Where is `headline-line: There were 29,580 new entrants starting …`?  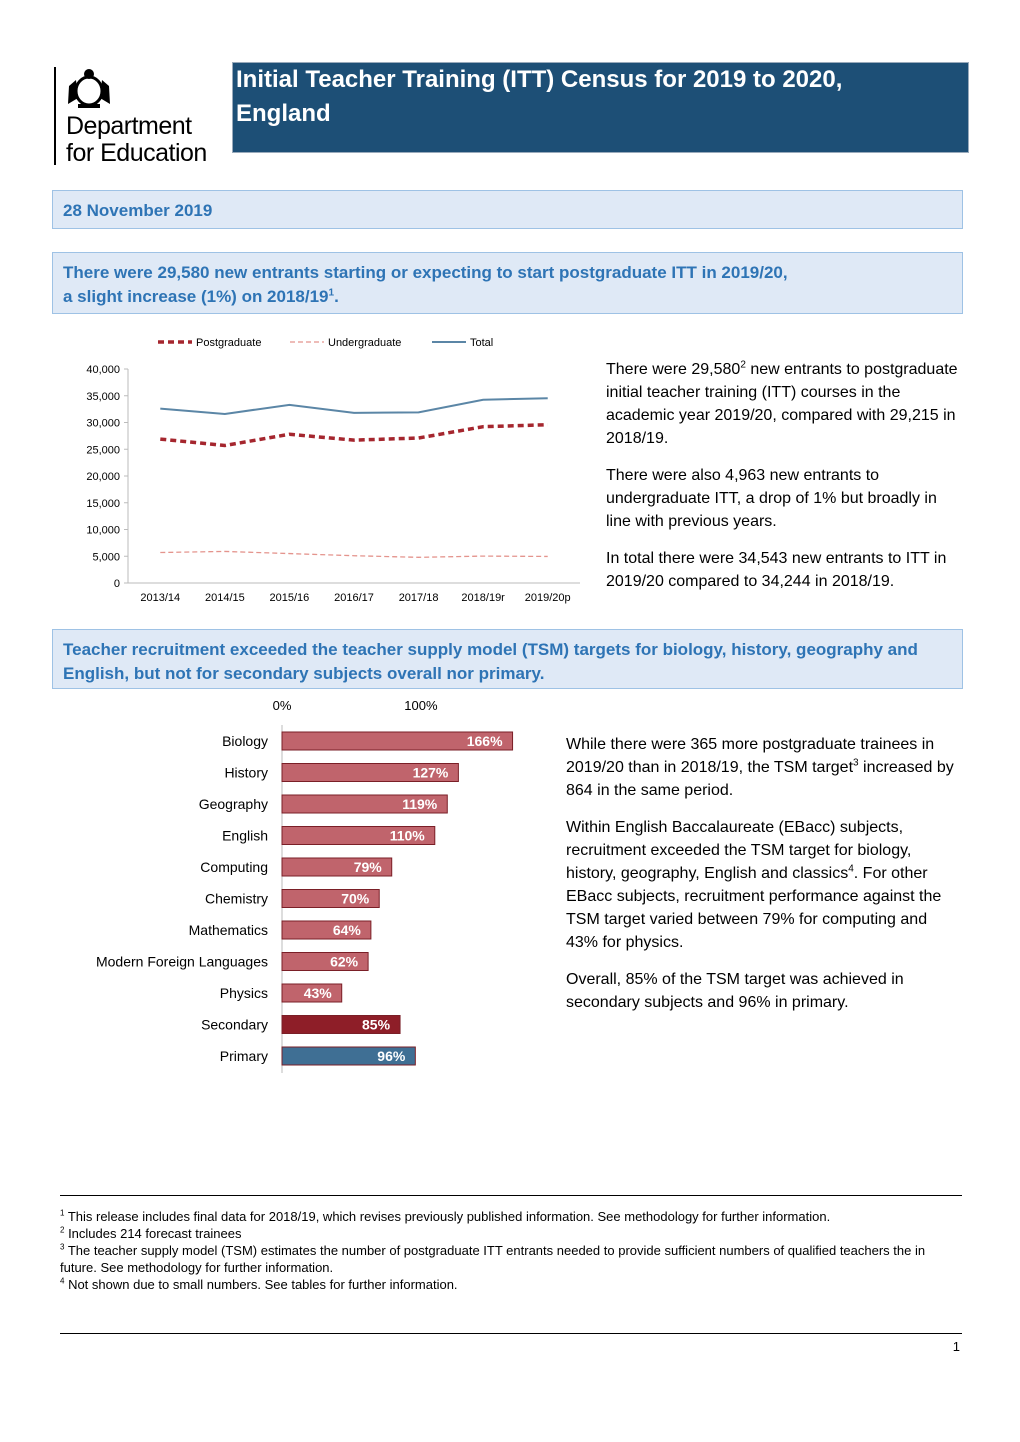
headline-line: There were 29,580 new entrants starting … is located at coordinates (425, 272).